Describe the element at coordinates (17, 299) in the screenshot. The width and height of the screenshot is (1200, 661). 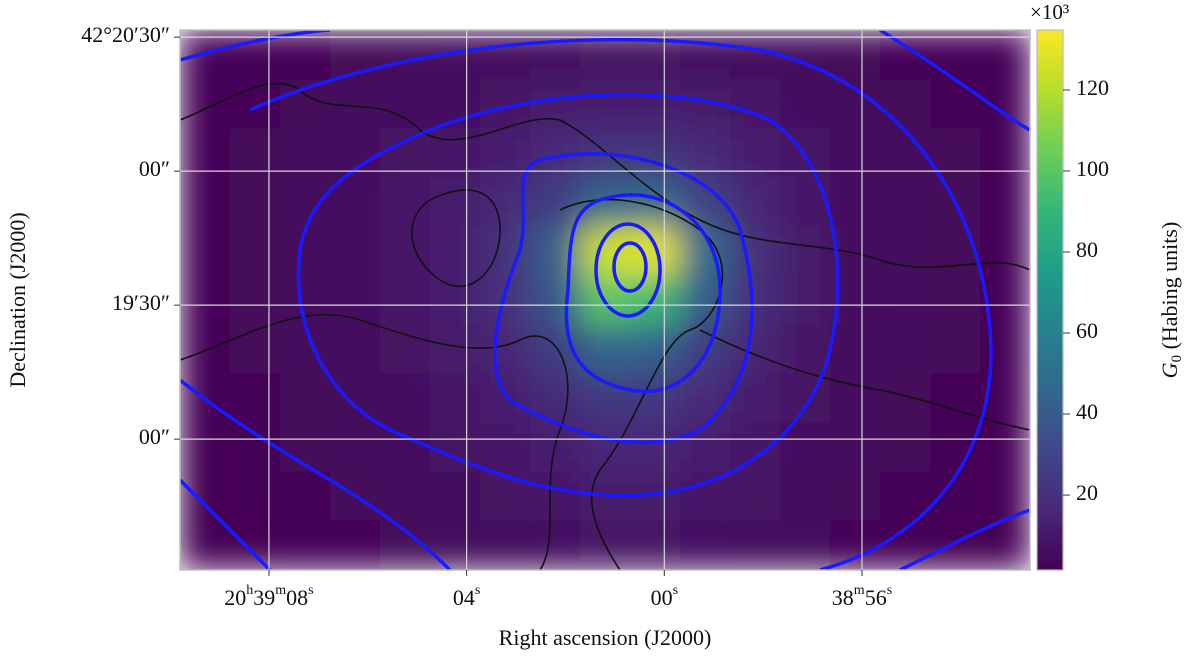
I see `y-axis-label: Declination (J2000)` at that location.